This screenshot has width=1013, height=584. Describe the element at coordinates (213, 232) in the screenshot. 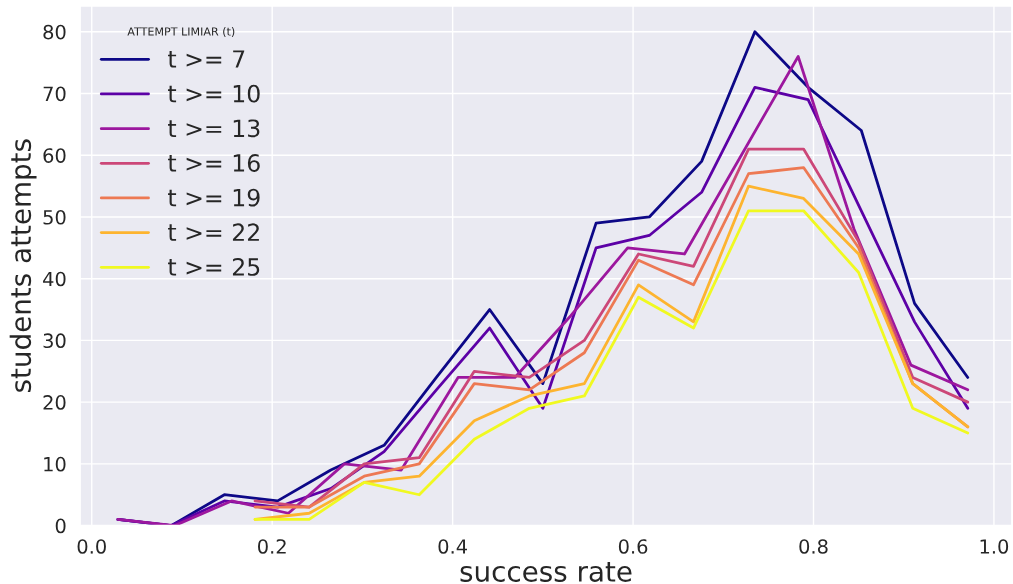

I see `legend-label: t >= 22` at that location.